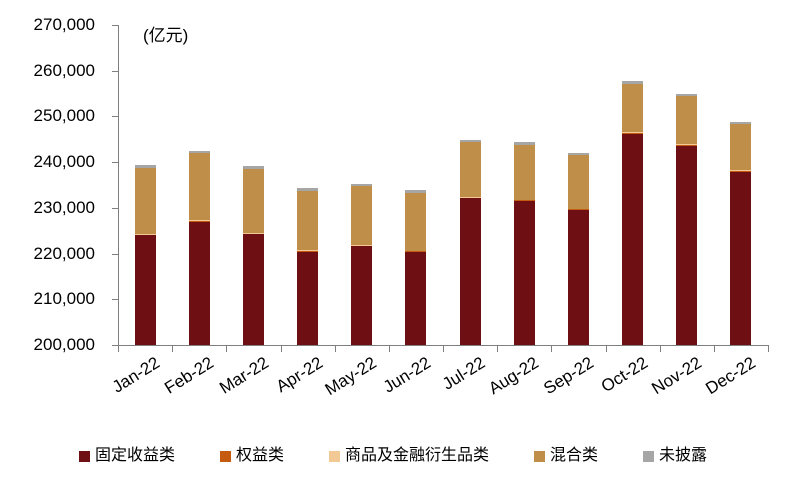  Describe the element at coordinates (64, 70) in the screenshot. I see `y-axis-label: 260,000` at that location.